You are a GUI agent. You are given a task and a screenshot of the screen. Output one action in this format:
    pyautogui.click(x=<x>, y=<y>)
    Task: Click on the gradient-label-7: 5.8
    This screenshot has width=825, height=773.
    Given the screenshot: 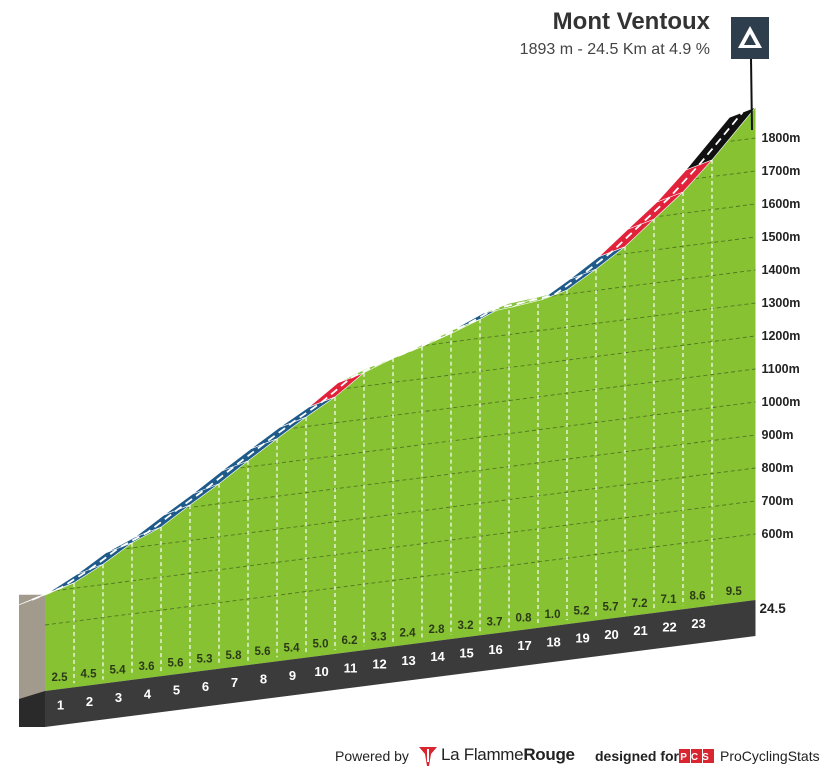 What is the action you would take?
    pyautogui.click(x=234, y=656)
    